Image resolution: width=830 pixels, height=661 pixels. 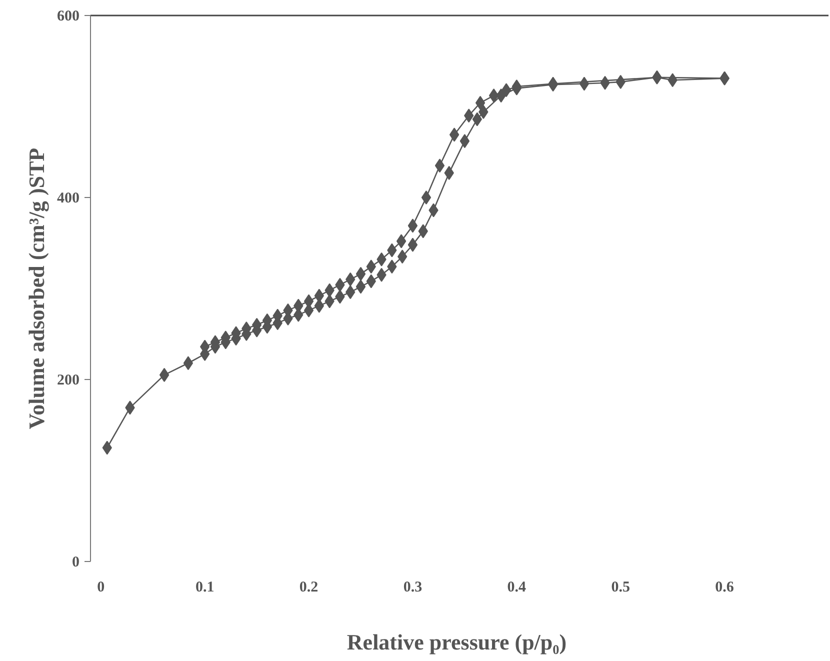 What do you see at coordinates (724, 588) in the screenshot?
I see `x-tick-label: 0.6` at bounding box center [724, 588].